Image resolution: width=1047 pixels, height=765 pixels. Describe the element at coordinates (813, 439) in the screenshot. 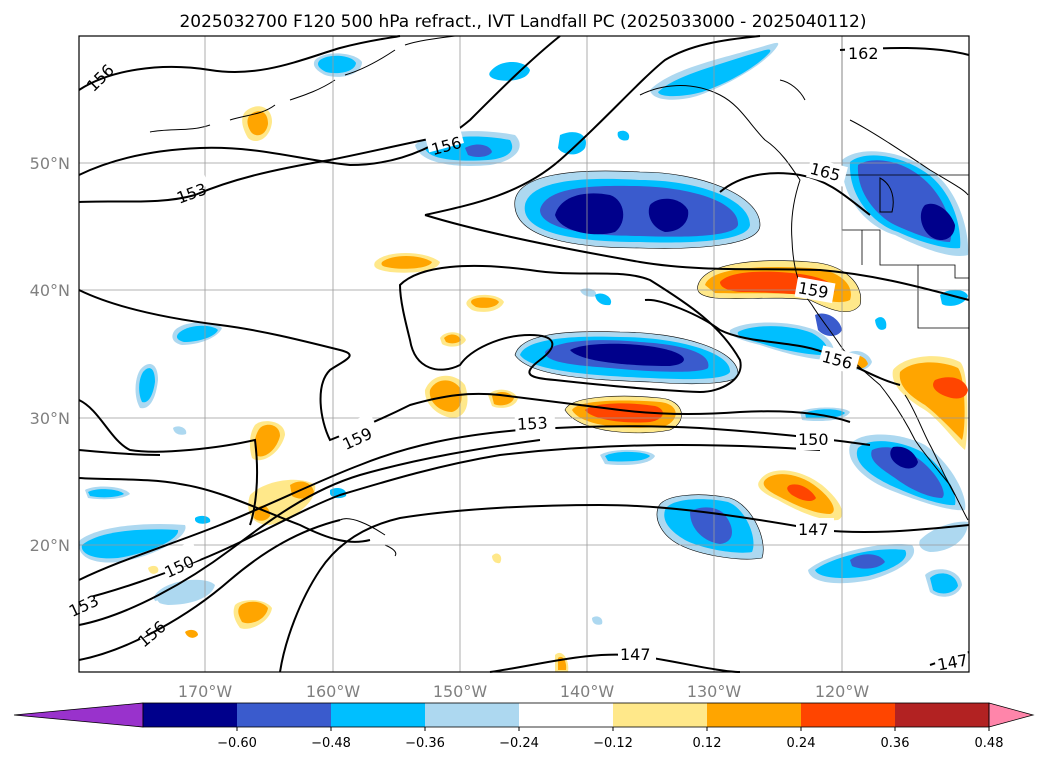

I see `contour-label: 150` at that location.